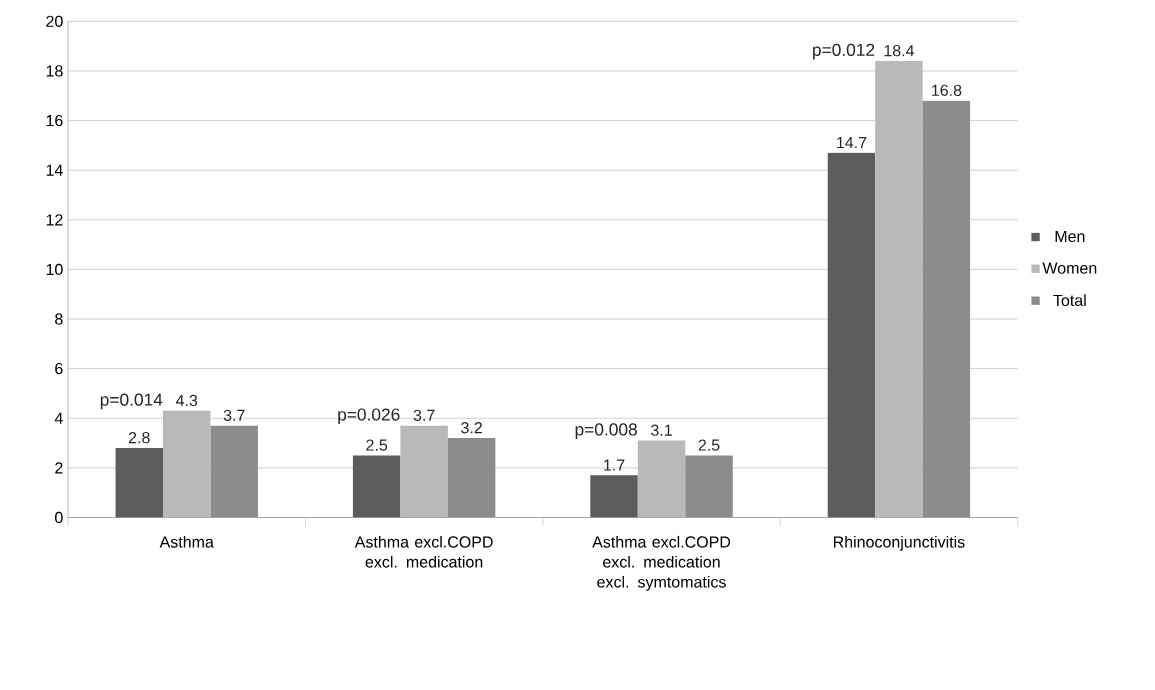 The height and width of the screenshot is (690, 1155). Describe the element at coordinates (661, 430) in the screenshot. I see `data-label: 3.1` at that location.